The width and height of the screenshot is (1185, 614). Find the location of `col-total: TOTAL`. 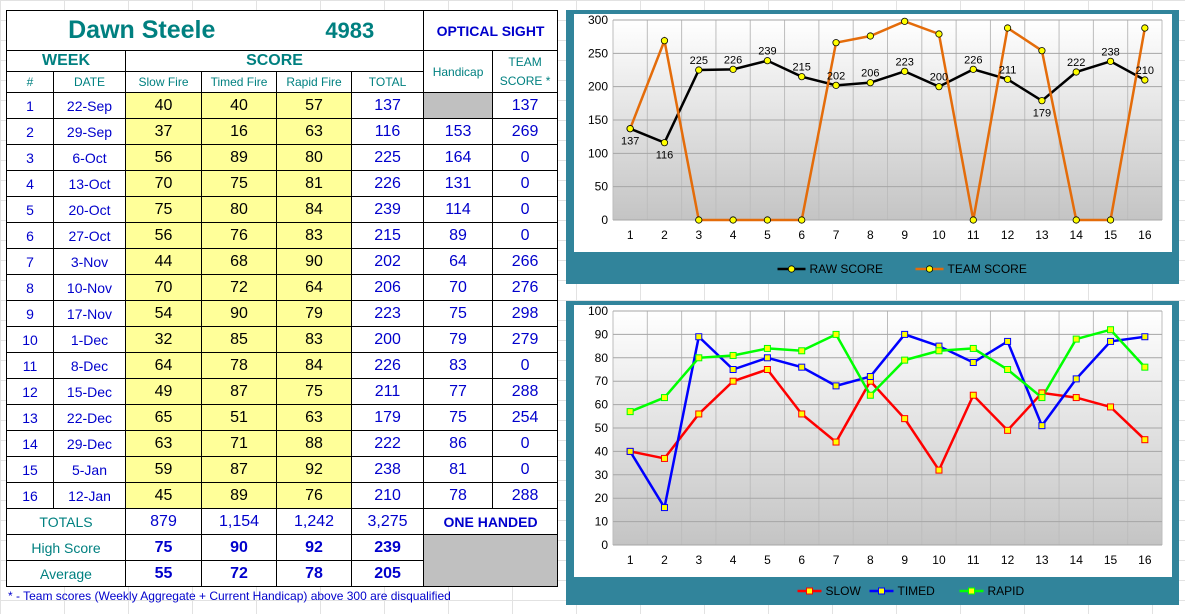

col-total: TOTAL is located at coordinates (388, 82).